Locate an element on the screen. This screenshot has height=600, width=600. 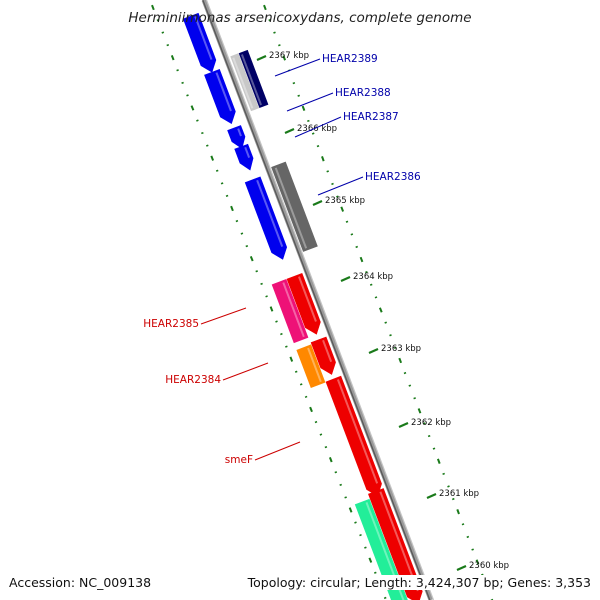
scale-tick-label: 2365 kbp is located at coordinates (345, 201).